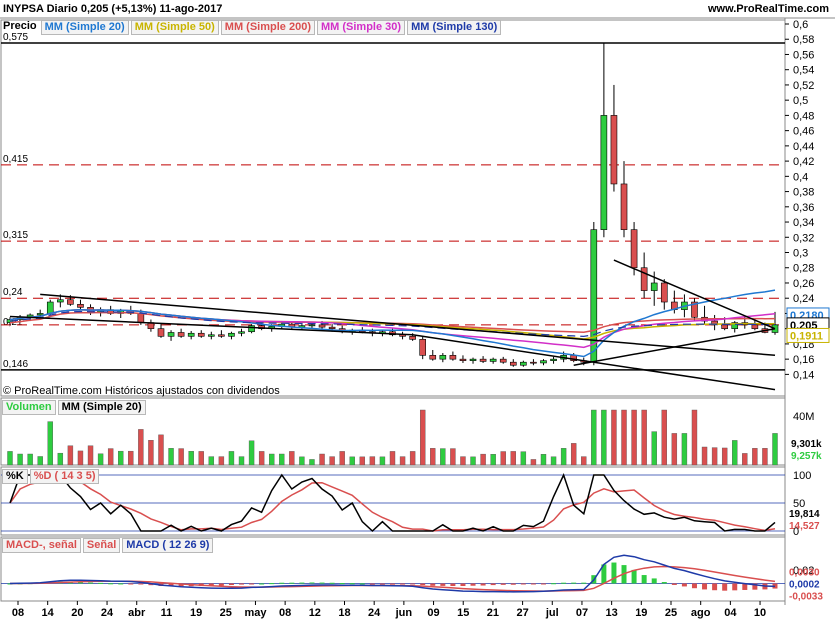 Image resolution: width=835 pixels, height=620 pixels. What do you see at coordinates (168, 545) in the screenshot?
I see `macd-line-label: MACD ( 12 26 9)` at bounding box center [168, 545].